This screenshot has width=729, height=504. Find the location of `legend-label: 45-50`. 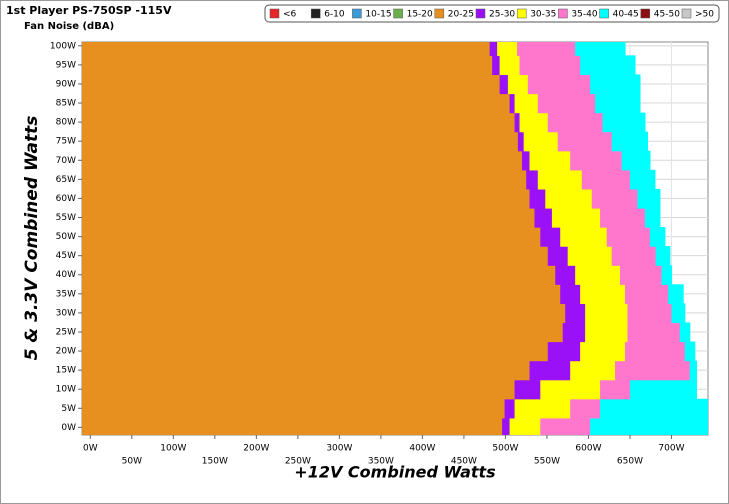

legend-label: 45-50 is located at coordinates (667, 15).